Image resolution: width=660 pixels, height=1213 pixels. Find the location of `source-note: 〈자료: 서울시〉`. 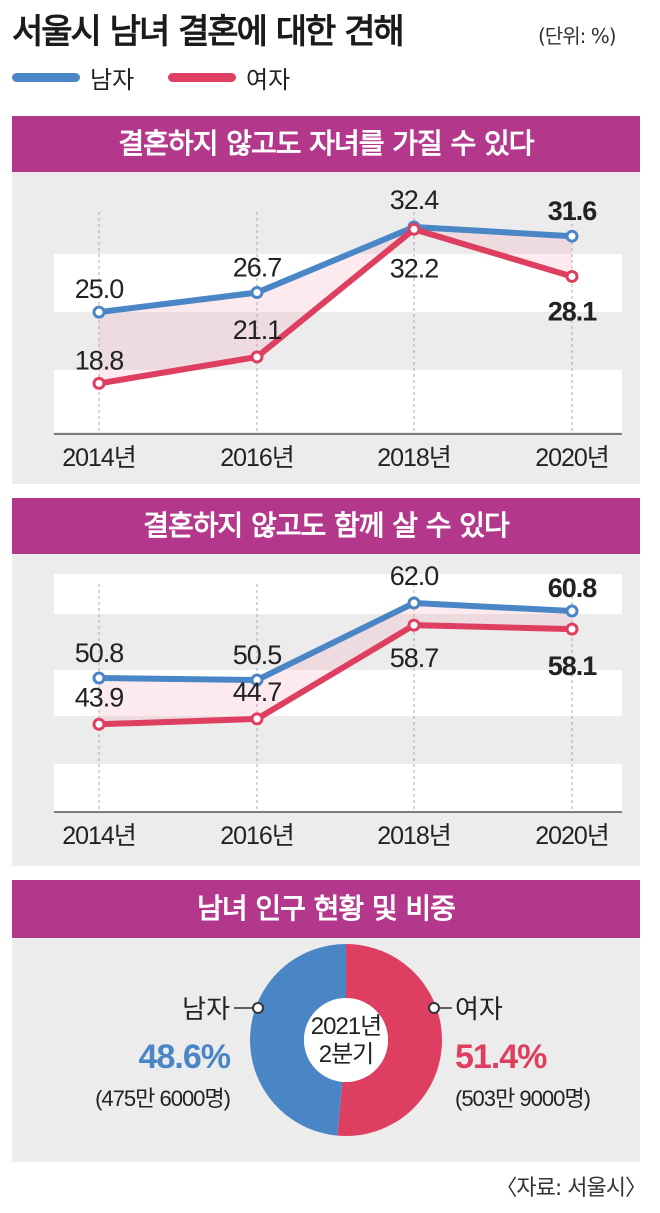

source-note: 〈자료: 서울시〉 is located at coordinates (571, 1188).